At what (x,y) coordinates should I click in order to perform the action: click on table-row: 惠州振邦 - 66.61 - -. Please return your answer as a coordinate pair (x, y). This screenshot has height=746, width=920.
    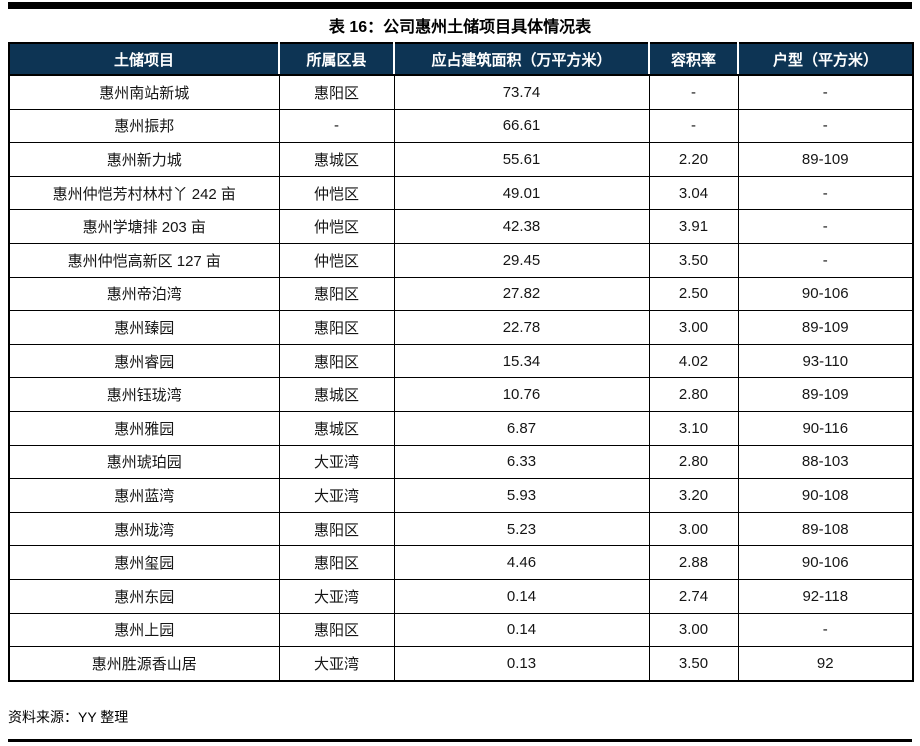
    Looking at the image, I should click on (461, 126).